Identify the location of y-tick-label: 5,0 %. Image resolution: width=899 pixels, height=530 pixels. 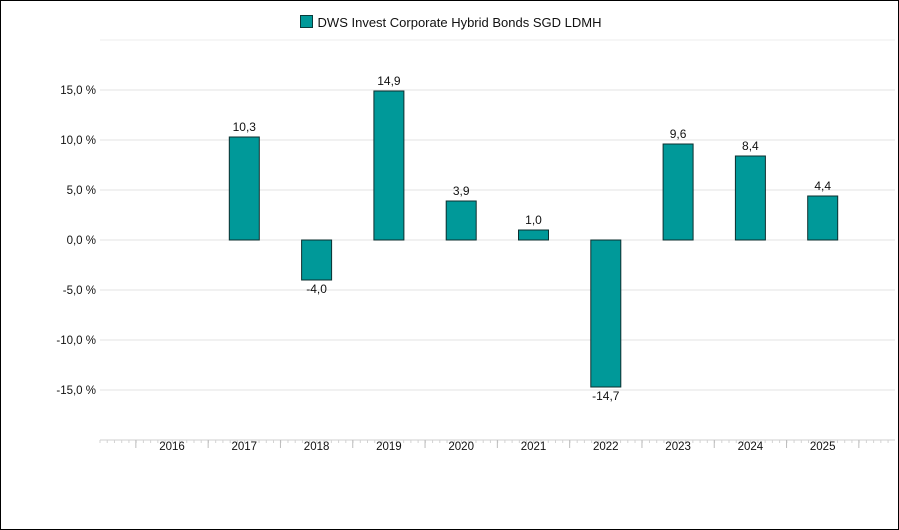
(81, 191).